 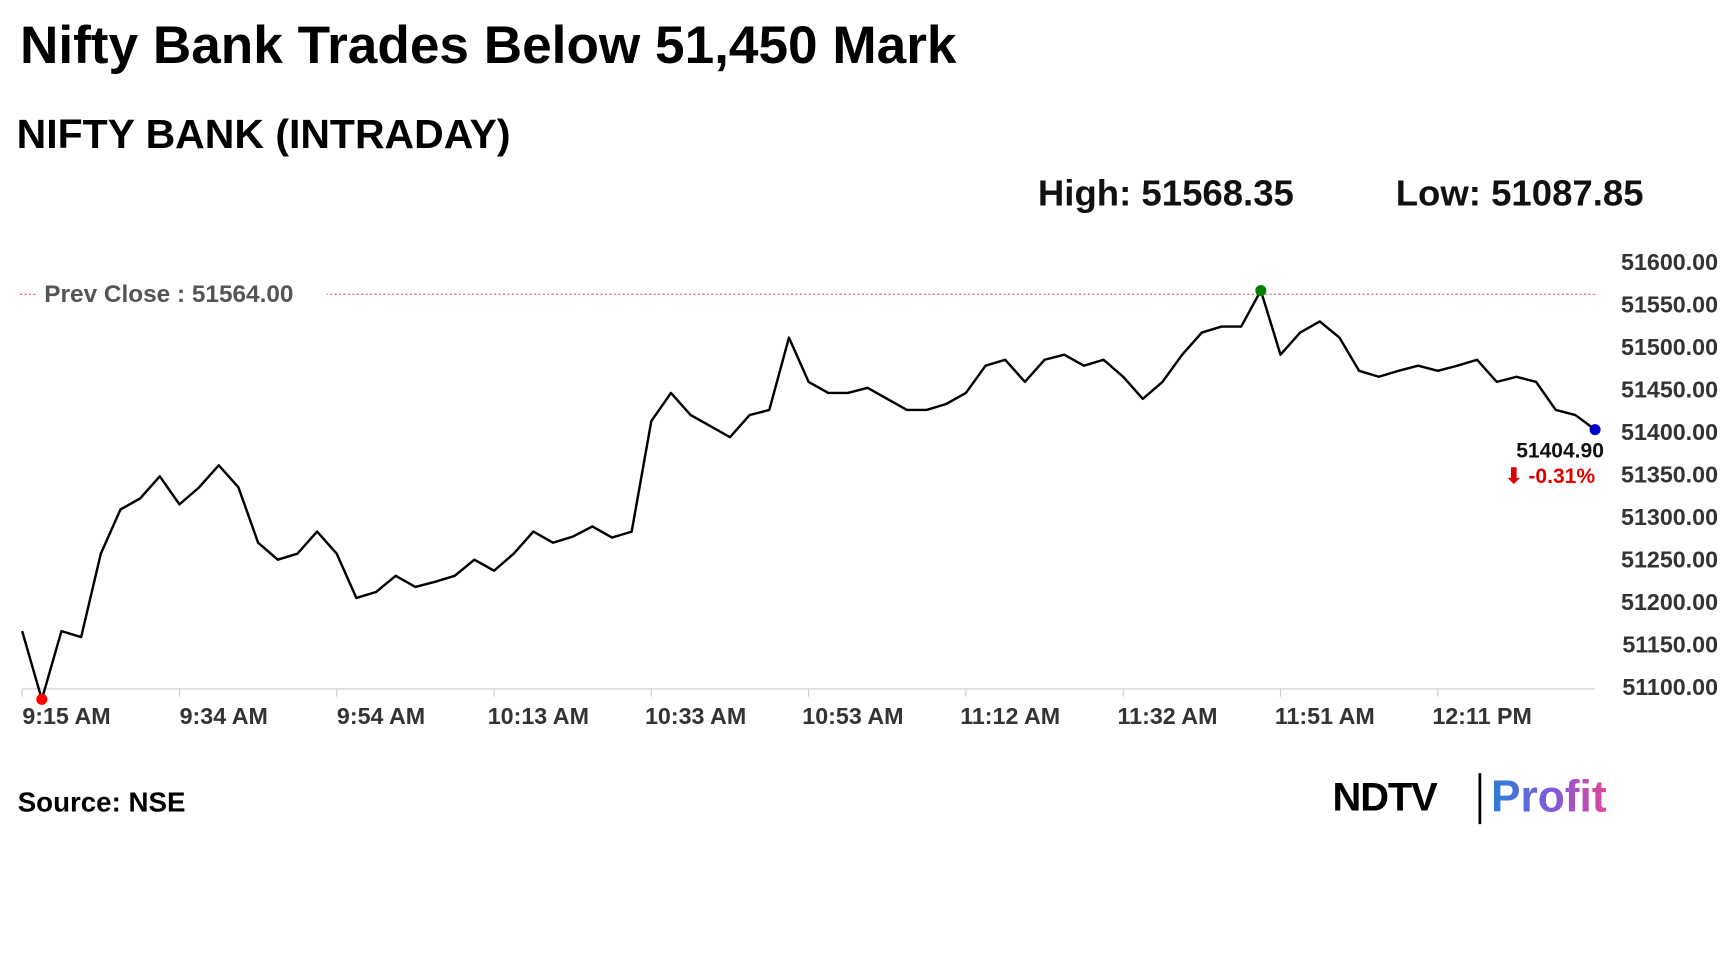 I want to click on x-tick-label: 11:51 AM, so click(x=1325, y=716).